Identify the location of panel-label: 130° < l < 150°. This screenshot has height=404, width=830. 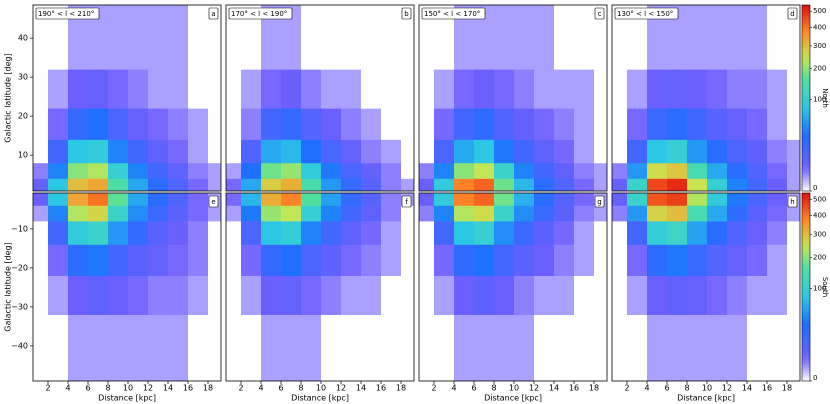
(645, 14).